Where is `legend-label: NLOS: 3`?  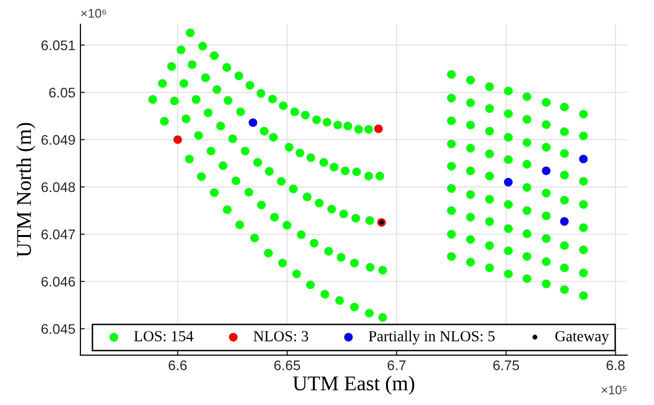
legend-label: NLOS: 3 is located at coordinates (281, 336).